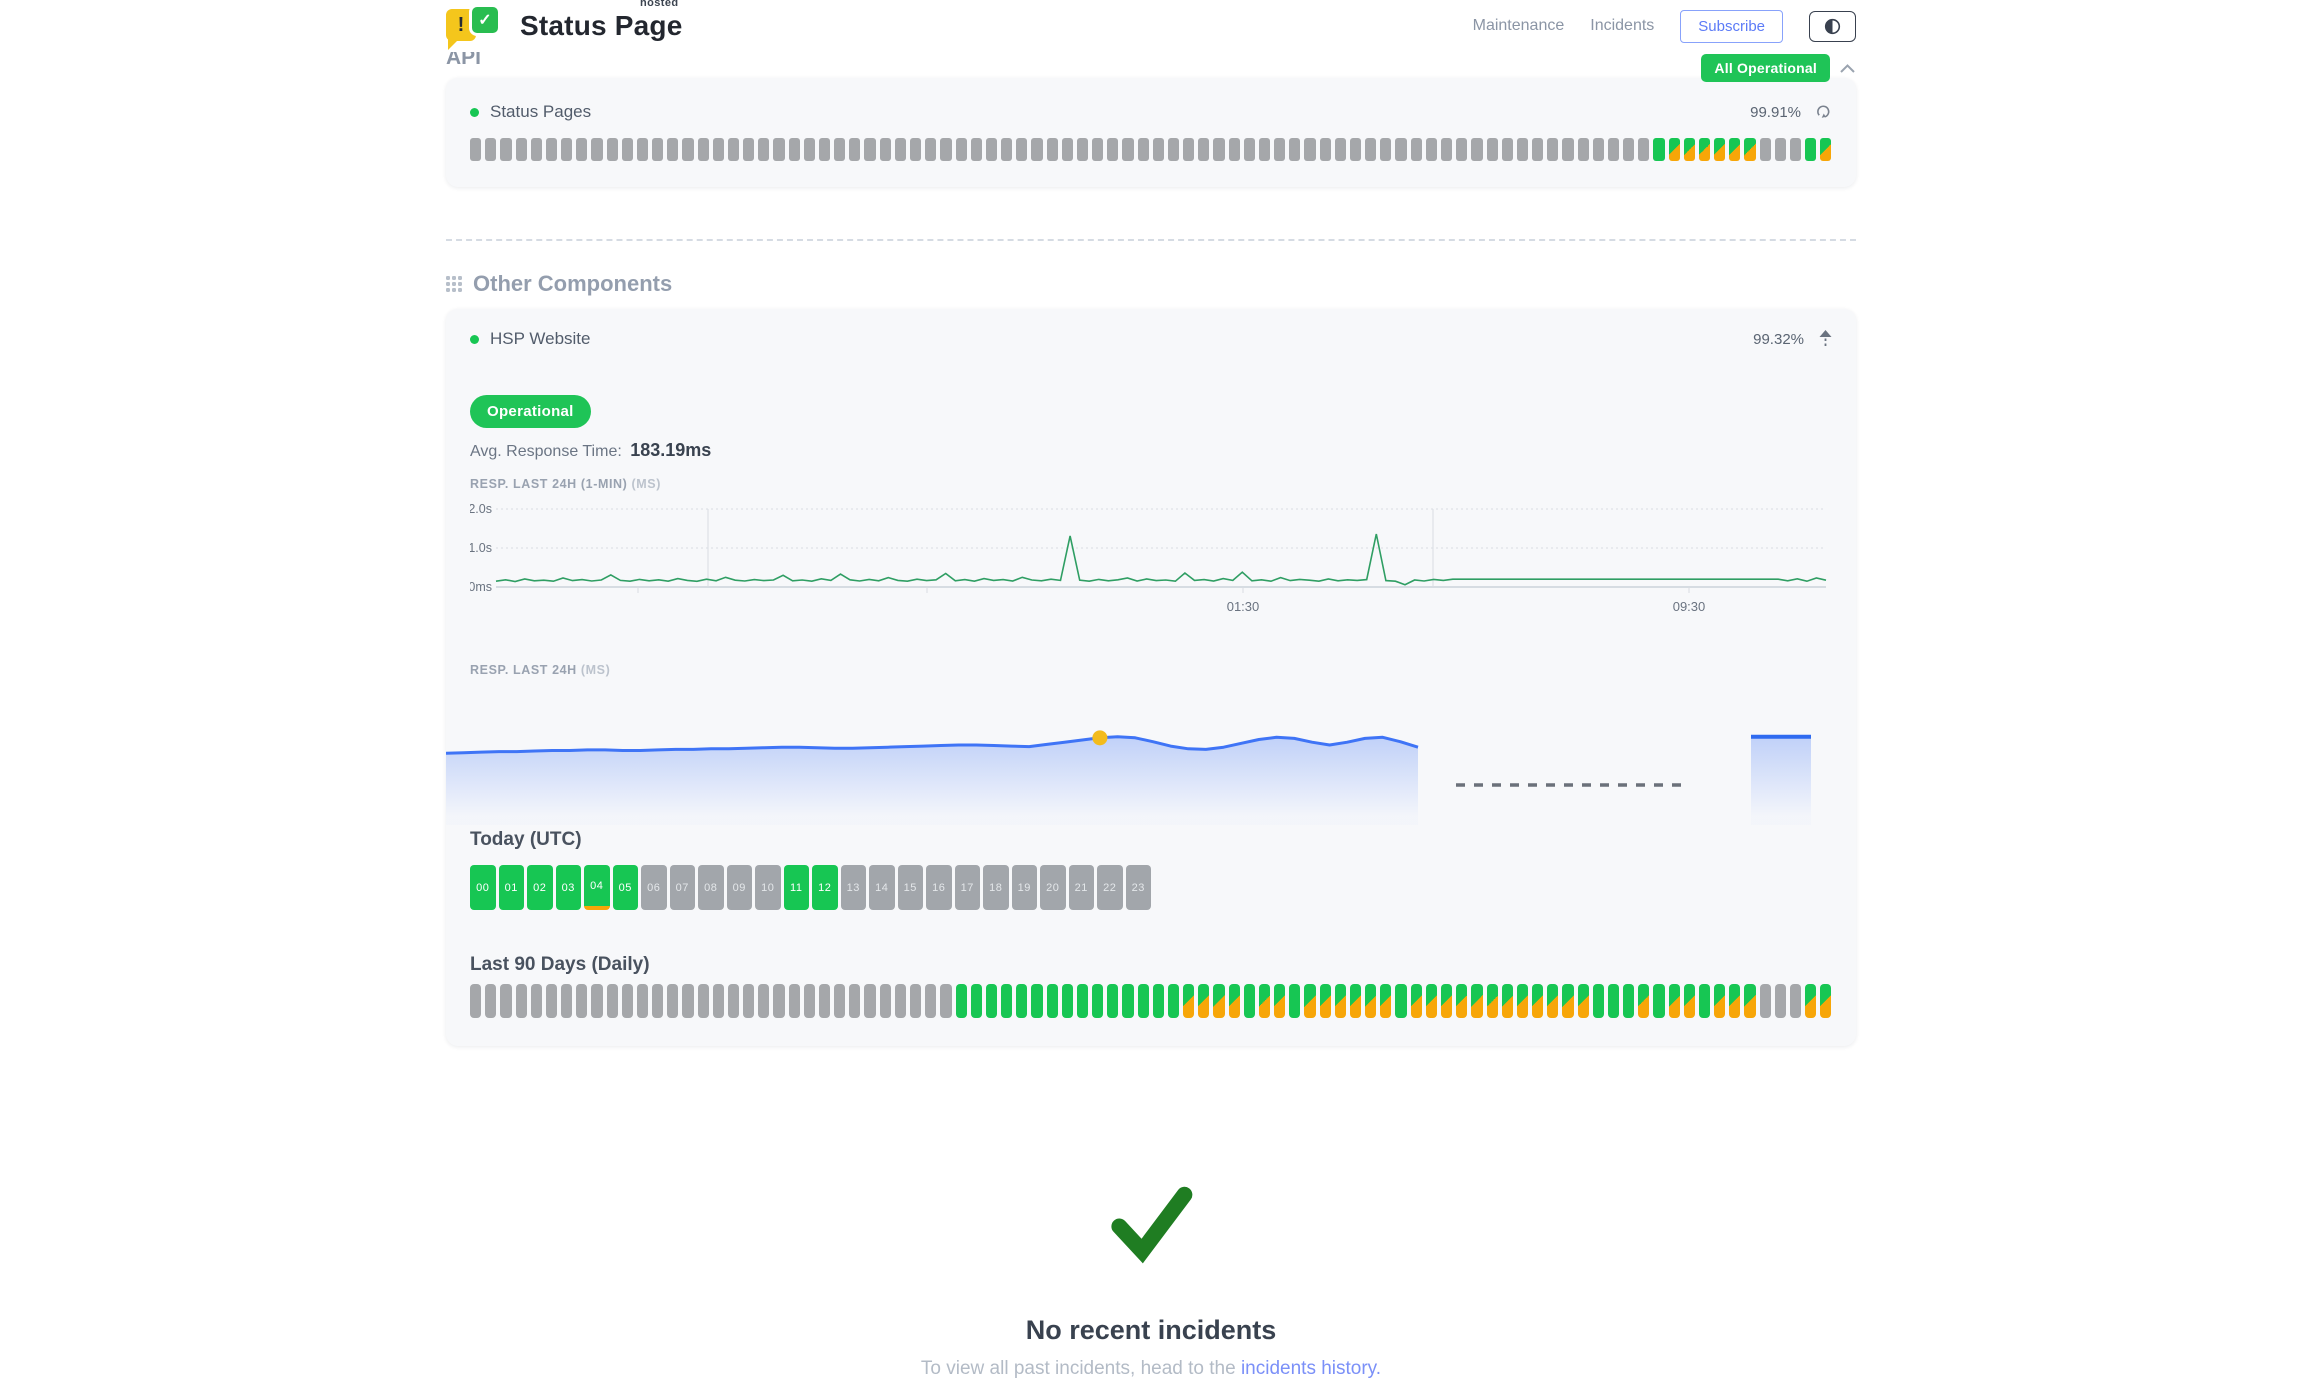 The width and height of the screenshot is (2302, 1380). I want to click on chevron-up-icon, so click(1847, 68).